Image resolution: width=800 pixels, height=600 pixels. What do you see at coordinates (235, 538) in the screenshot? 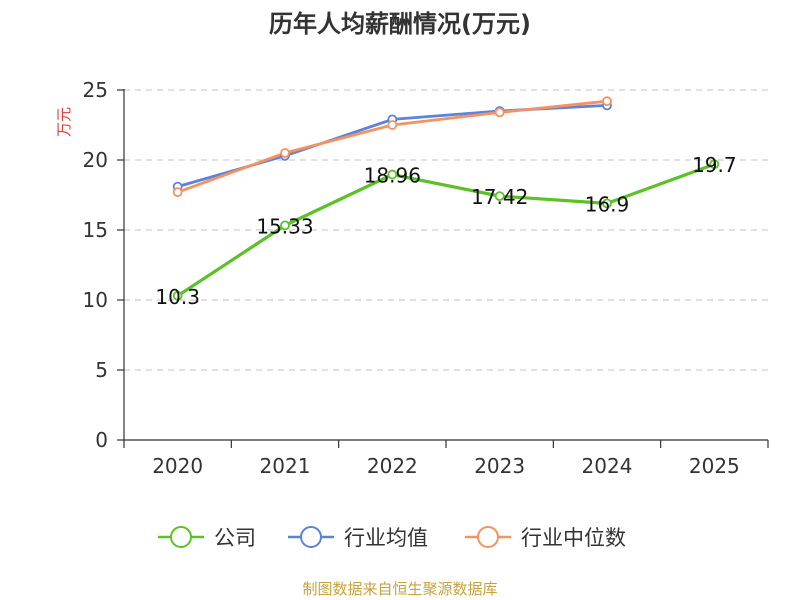
I see `legend-label: 公司` at bounding box center [235, 538].